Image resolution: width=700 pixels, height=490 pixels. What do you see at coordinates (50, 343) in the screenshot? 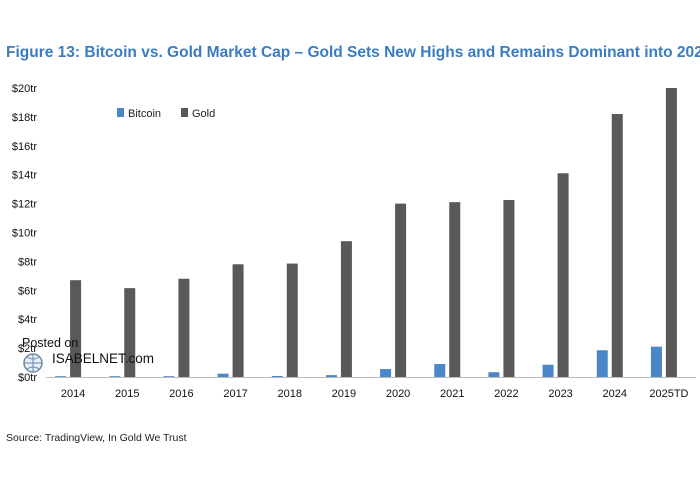
I see `watermark-line1: Posted on` at bounding box center [50, 343].